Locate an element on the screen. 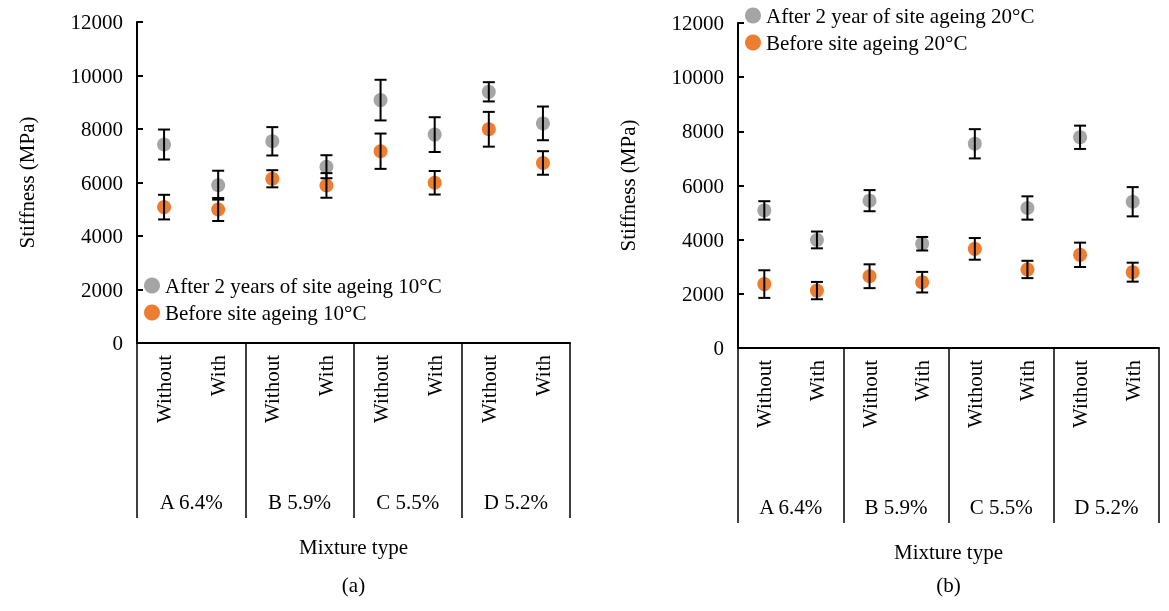  legend-label: Before site ageing 20°C is located at coordinates (867, 42).